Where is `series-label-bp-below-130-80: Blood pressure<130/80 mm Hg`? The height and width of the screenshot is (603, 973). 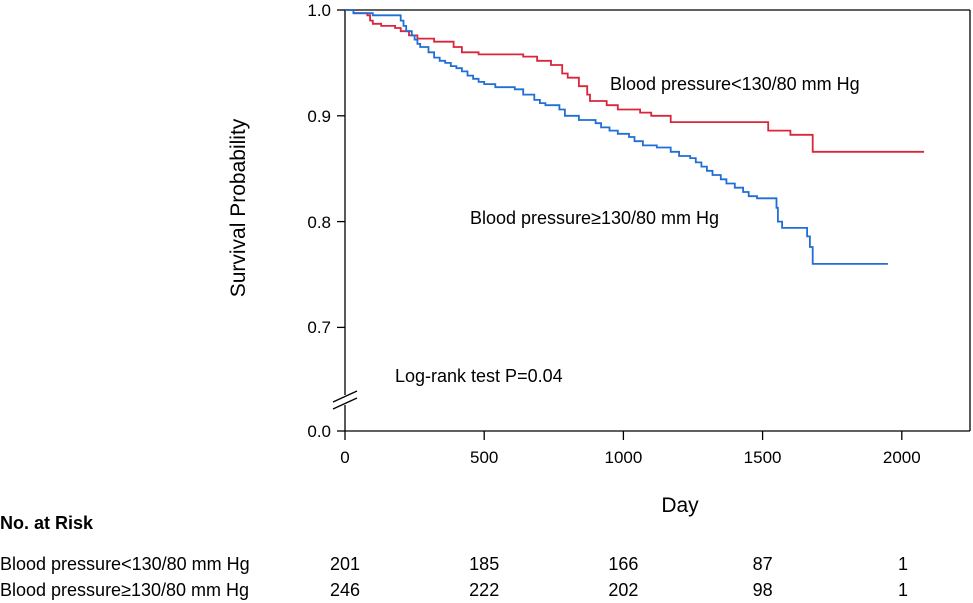 series-label-bp-below-130-80: Blood pressure<130/80 mm Hg is located at coordinates (735, 84).